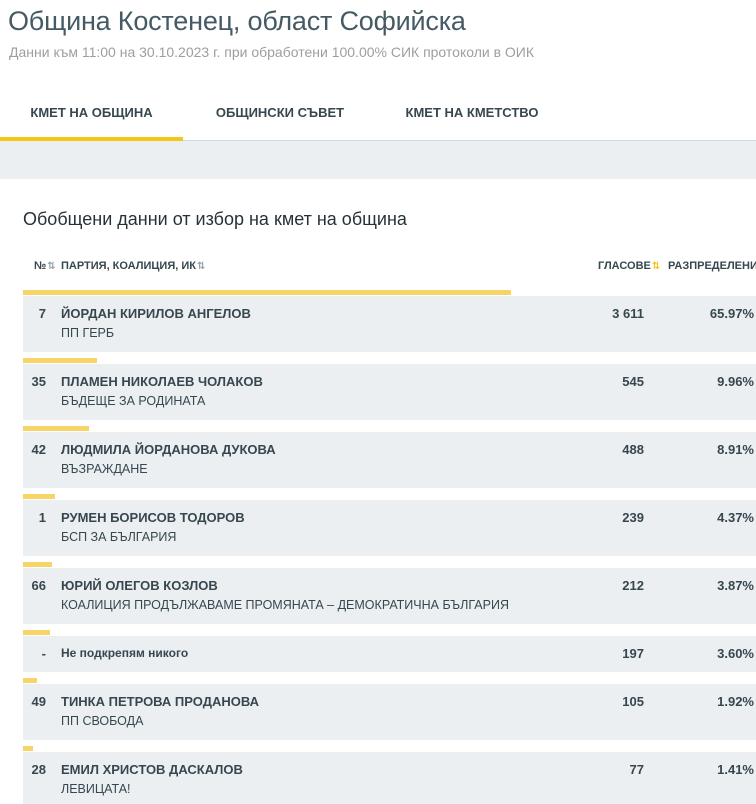 The image size is (756, 804). I want to click on candidate-name: РУМЕН БОРИСОВ ТОДОРОВ, so click(153, 517).